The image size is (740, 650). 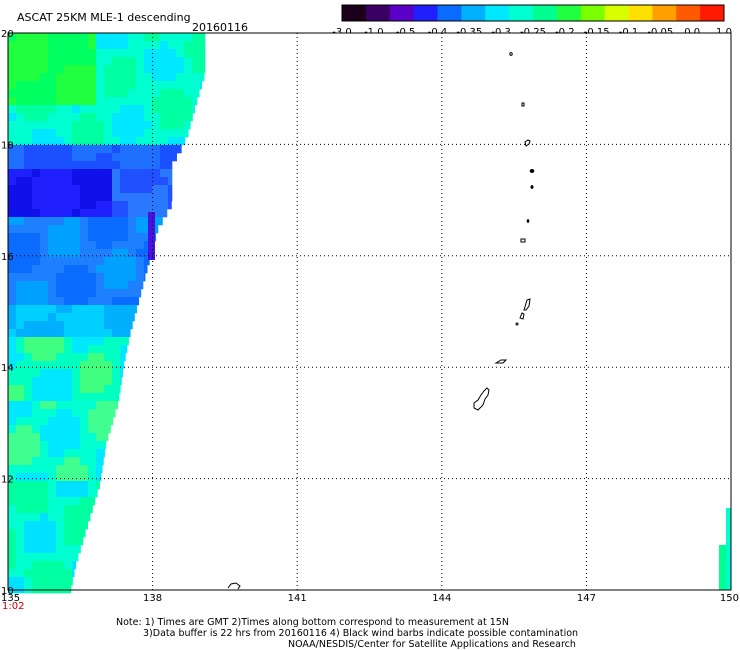 I want to click on longitude-tick-label: 141, so click(x=297, y=598).